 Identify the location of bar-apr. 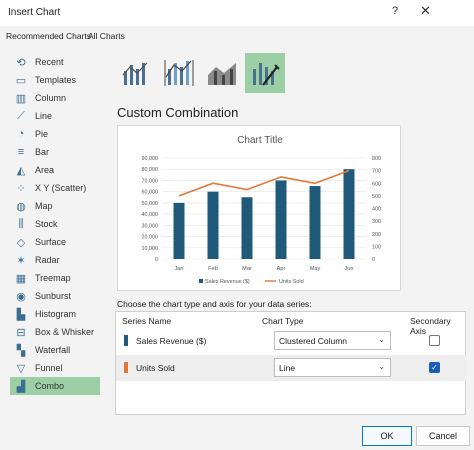
(281, 219).